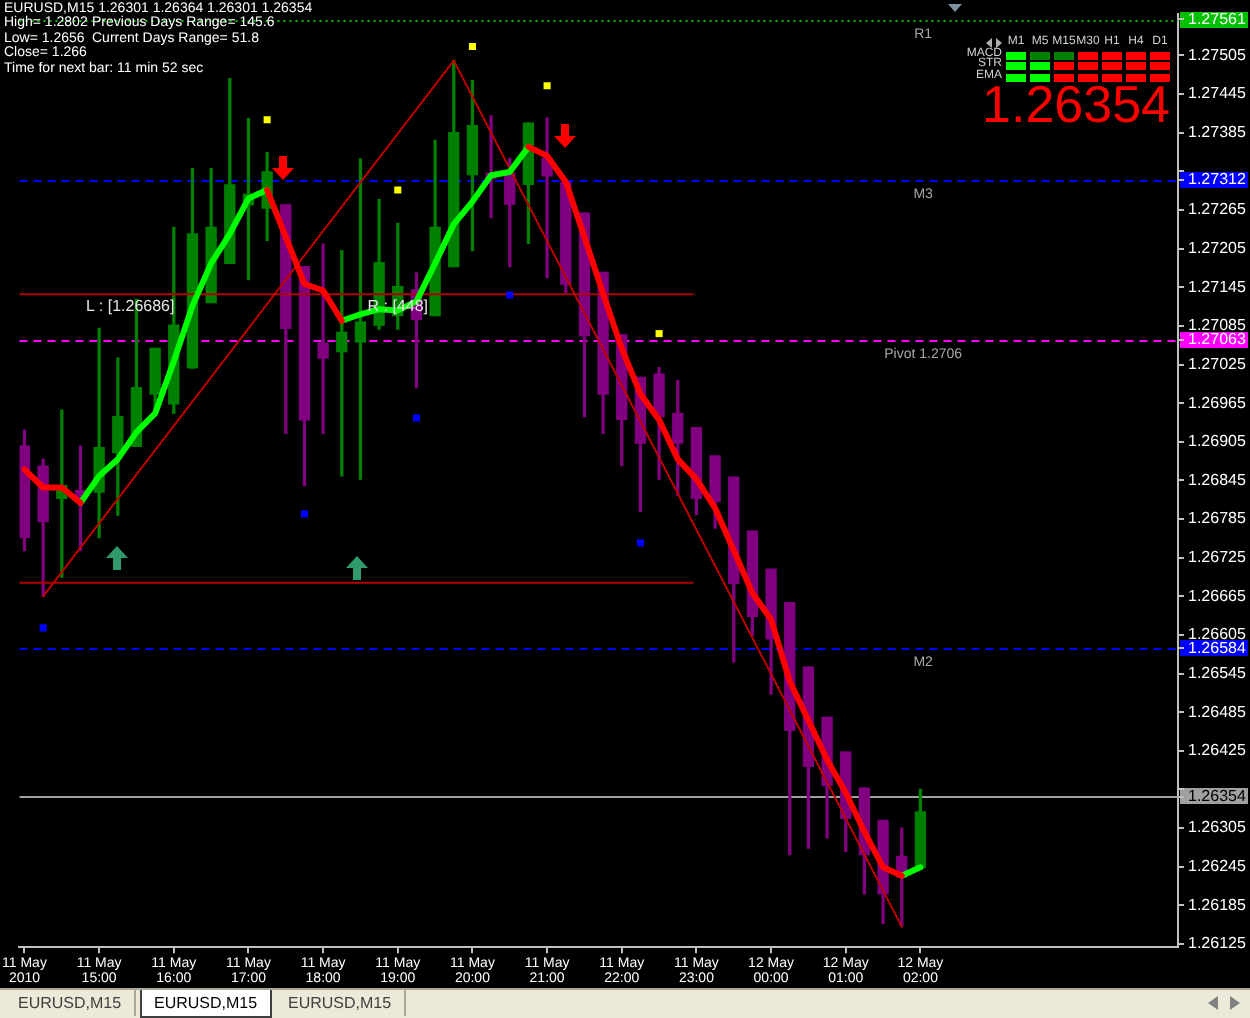 This screenshot has height=1018, width=1250. What do you see at coordinates (1217, 634) in the screenshot?
I see `y-tick-label: 1.26605` at bounding box center [1217, 634].